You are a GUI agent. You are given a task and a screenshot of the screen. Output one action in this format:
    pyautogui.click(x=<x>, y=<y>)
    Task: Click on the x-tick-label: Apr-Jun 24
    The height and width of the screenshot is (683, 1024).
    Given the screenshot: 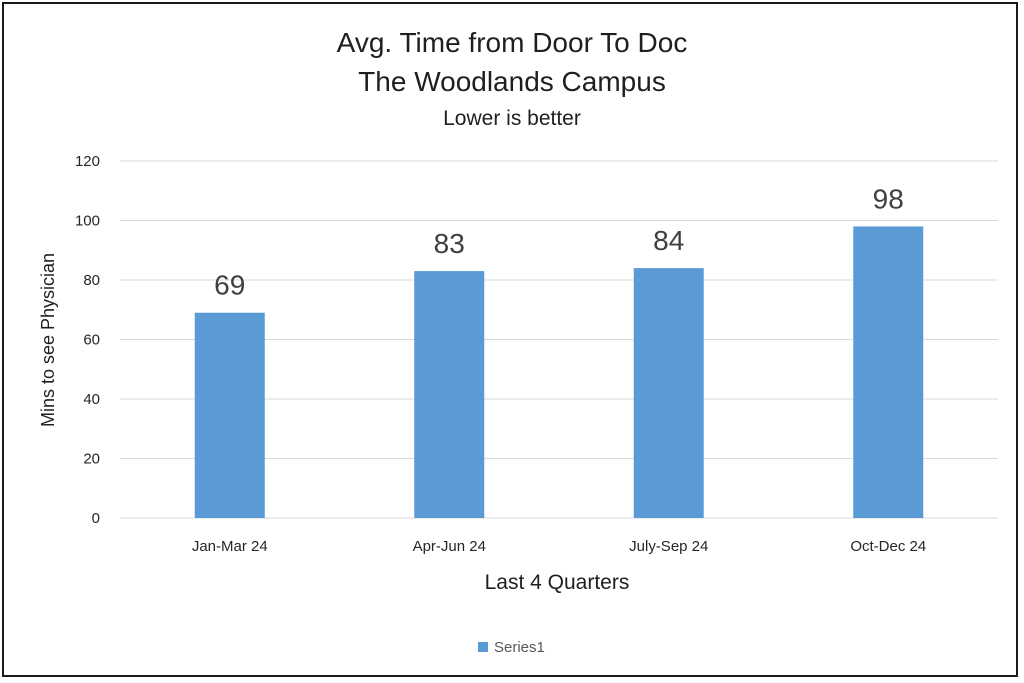 What is the action you would take?
    pyautogui.click(x=449, y=546)
    